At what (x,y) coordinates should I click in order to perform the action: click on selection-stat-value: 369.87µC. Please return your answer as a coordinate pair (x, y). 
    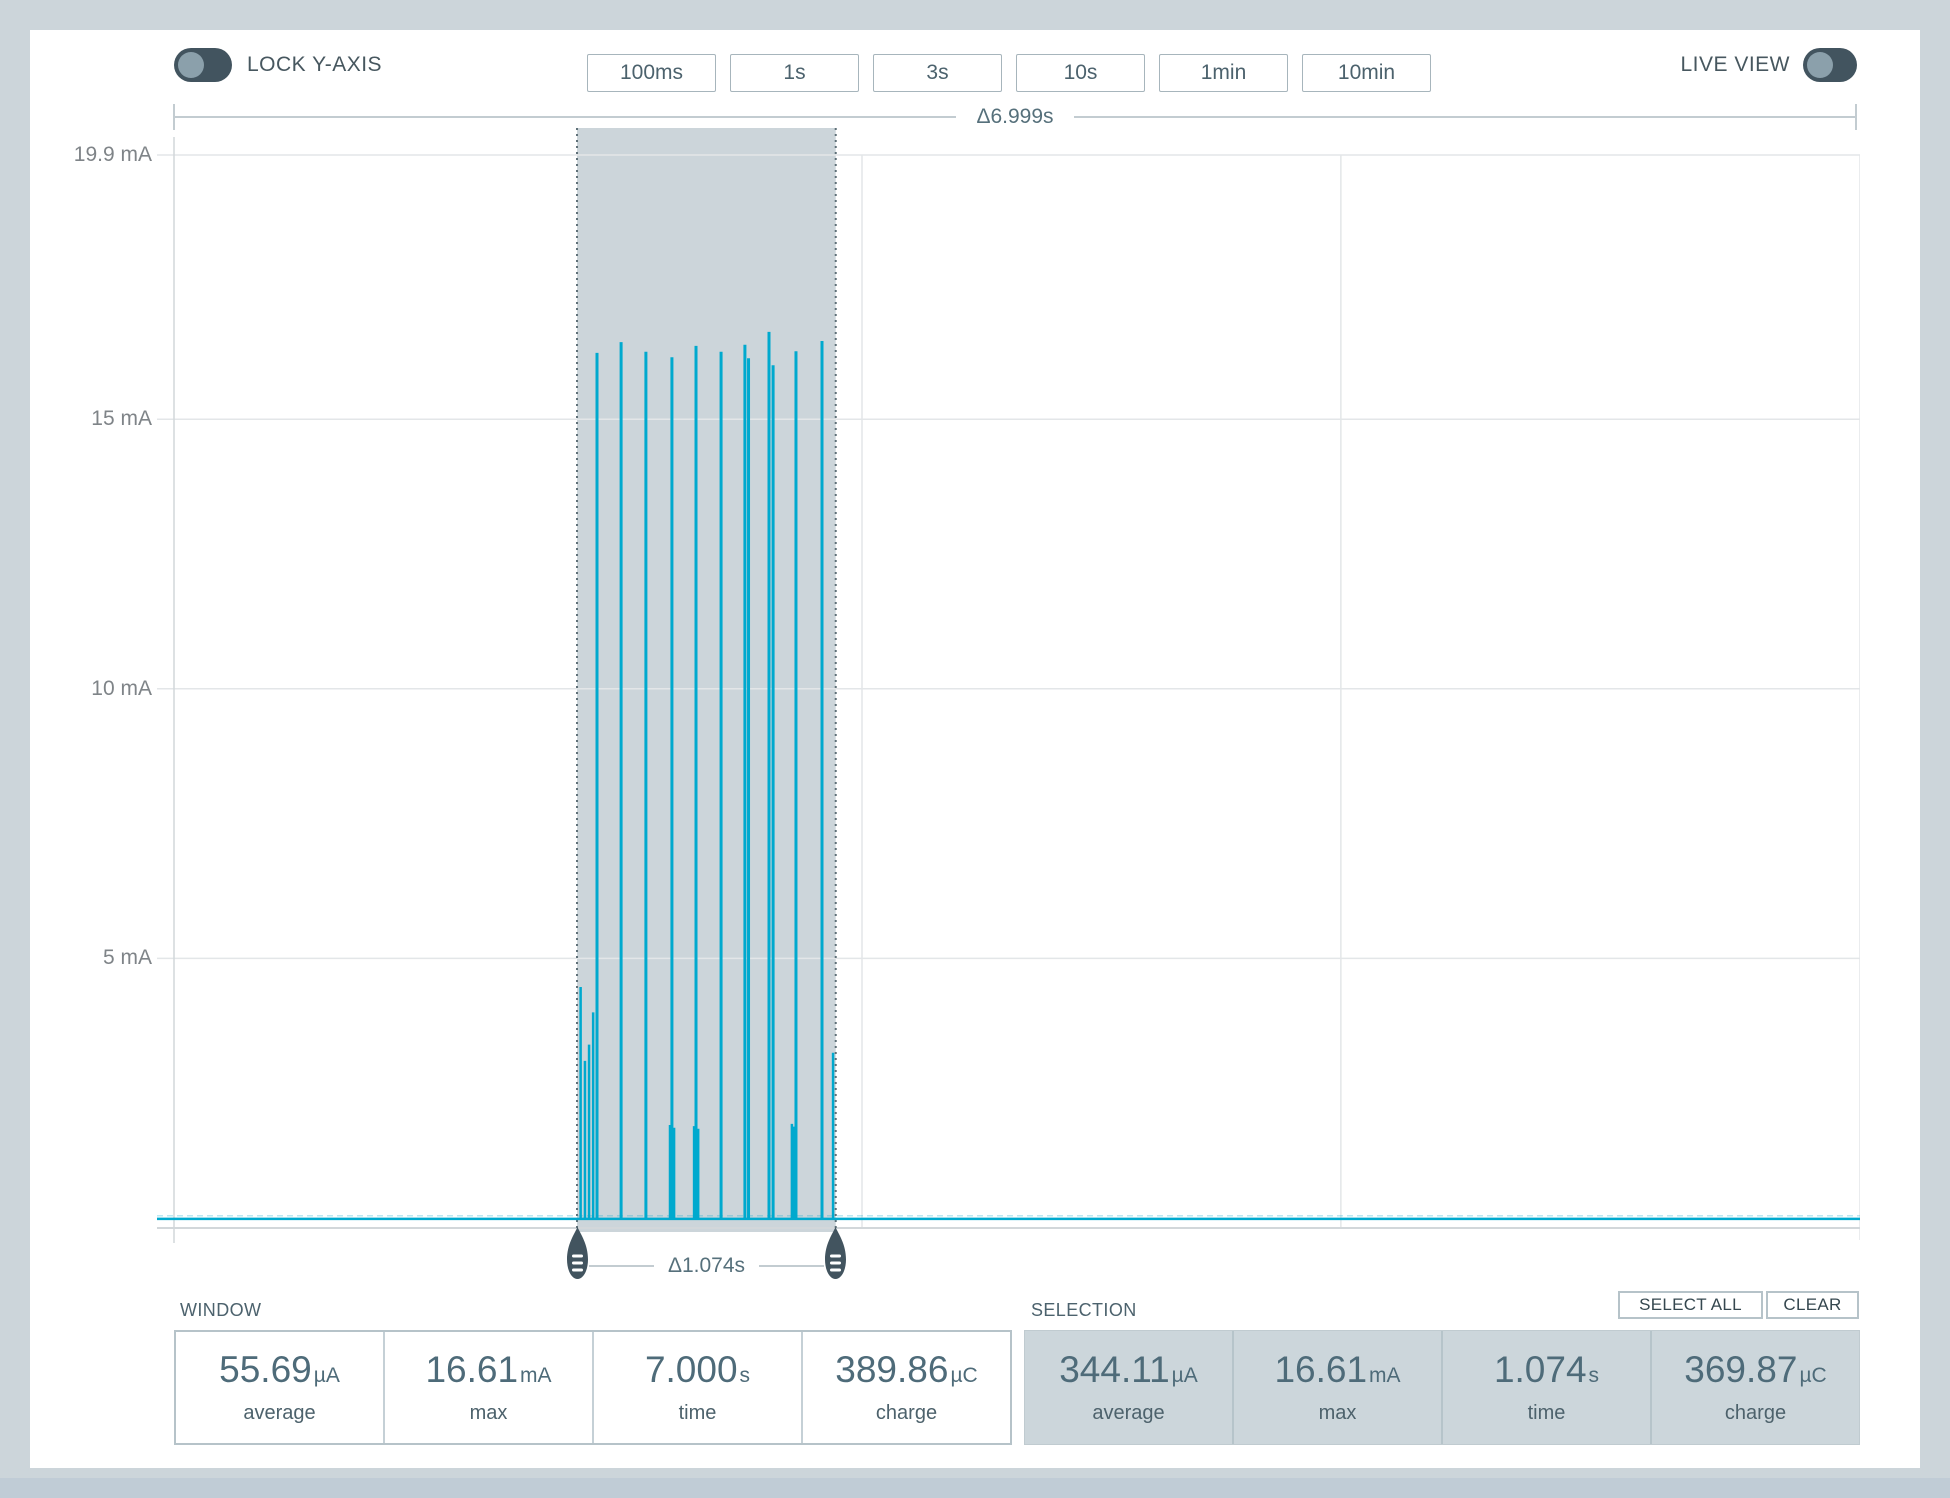
    Looking at the image, I should click on (1755, 1371).